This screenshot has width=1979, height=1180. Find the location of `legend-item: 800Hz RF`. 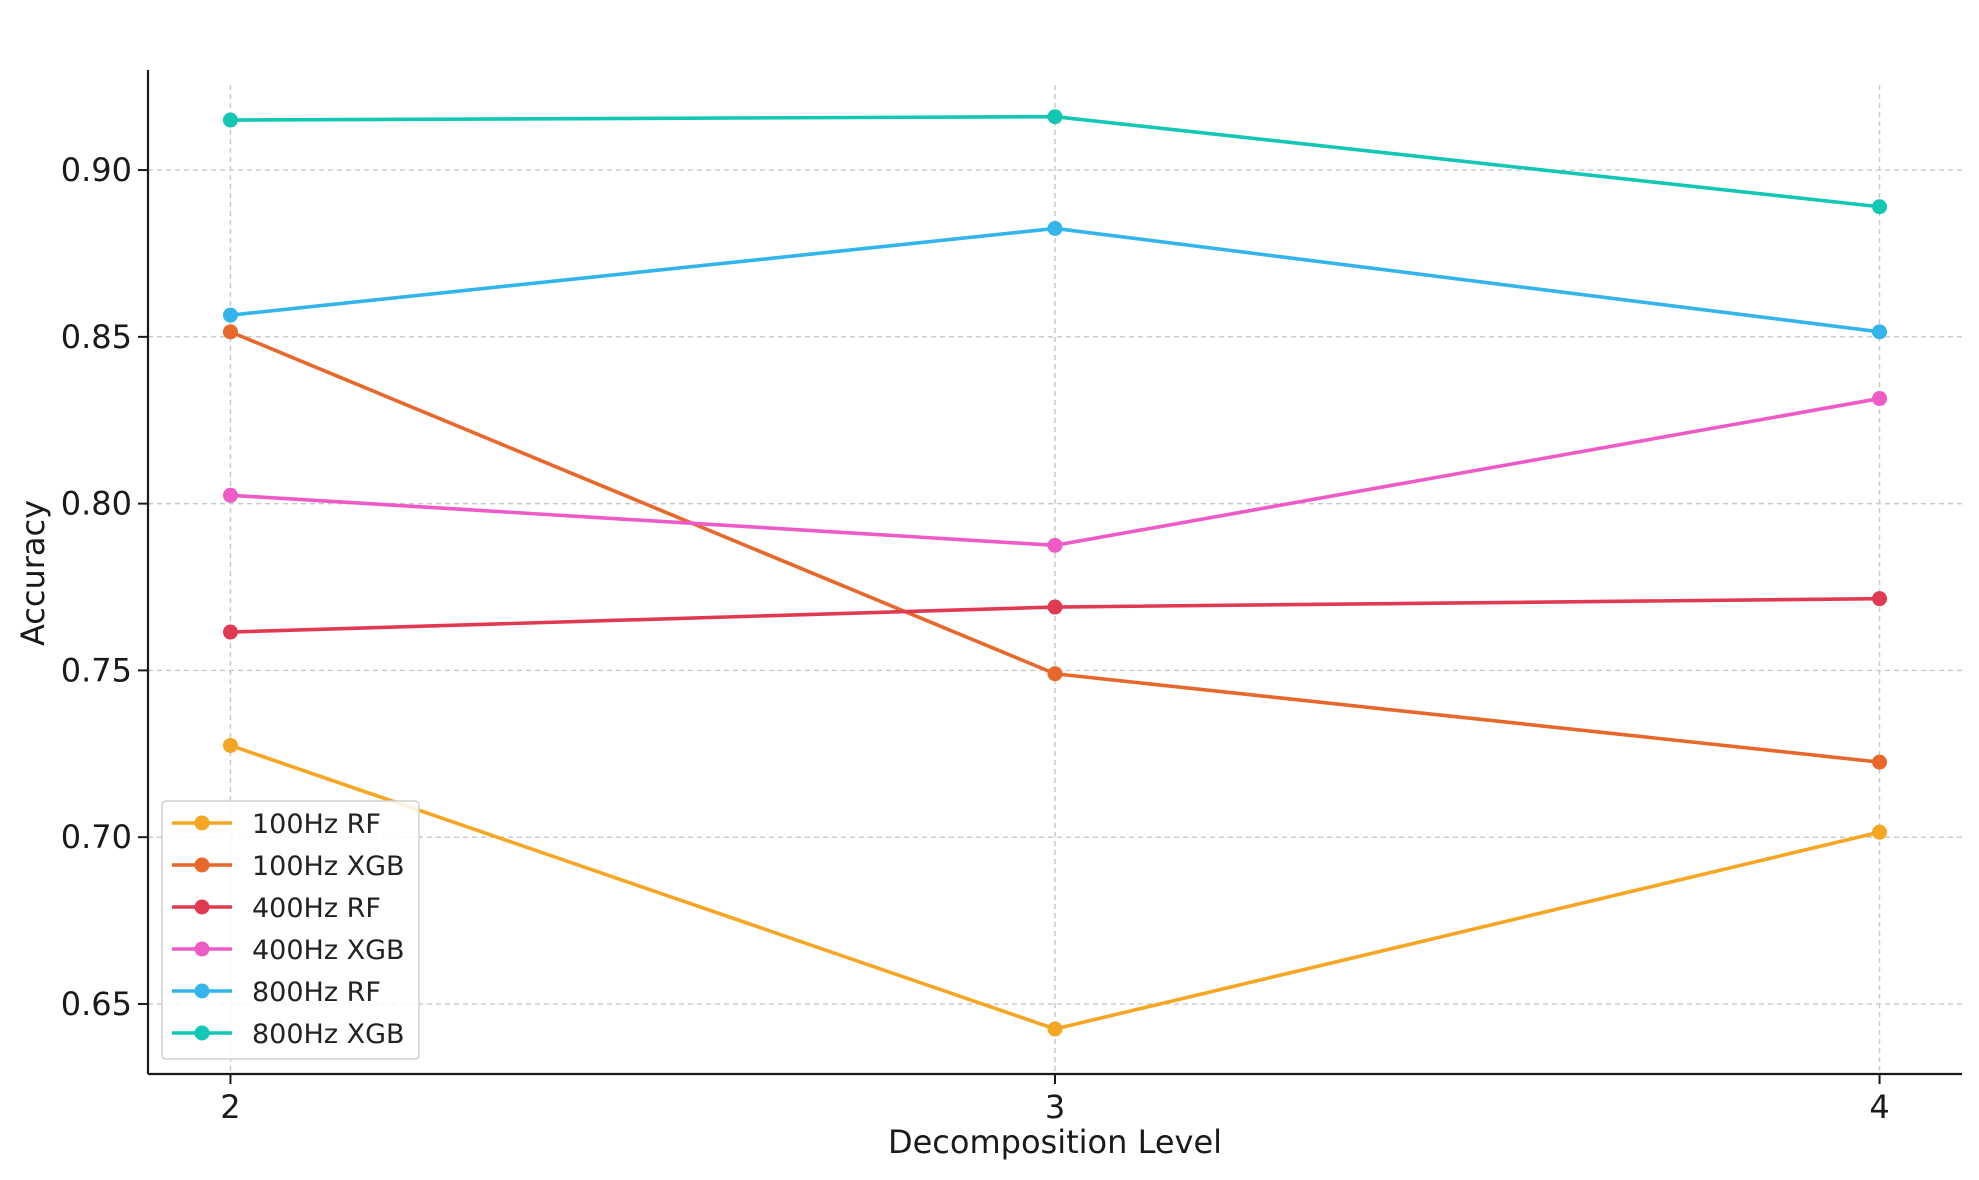

legend-item: 800Hz RF is located at coordinates (276, 992).